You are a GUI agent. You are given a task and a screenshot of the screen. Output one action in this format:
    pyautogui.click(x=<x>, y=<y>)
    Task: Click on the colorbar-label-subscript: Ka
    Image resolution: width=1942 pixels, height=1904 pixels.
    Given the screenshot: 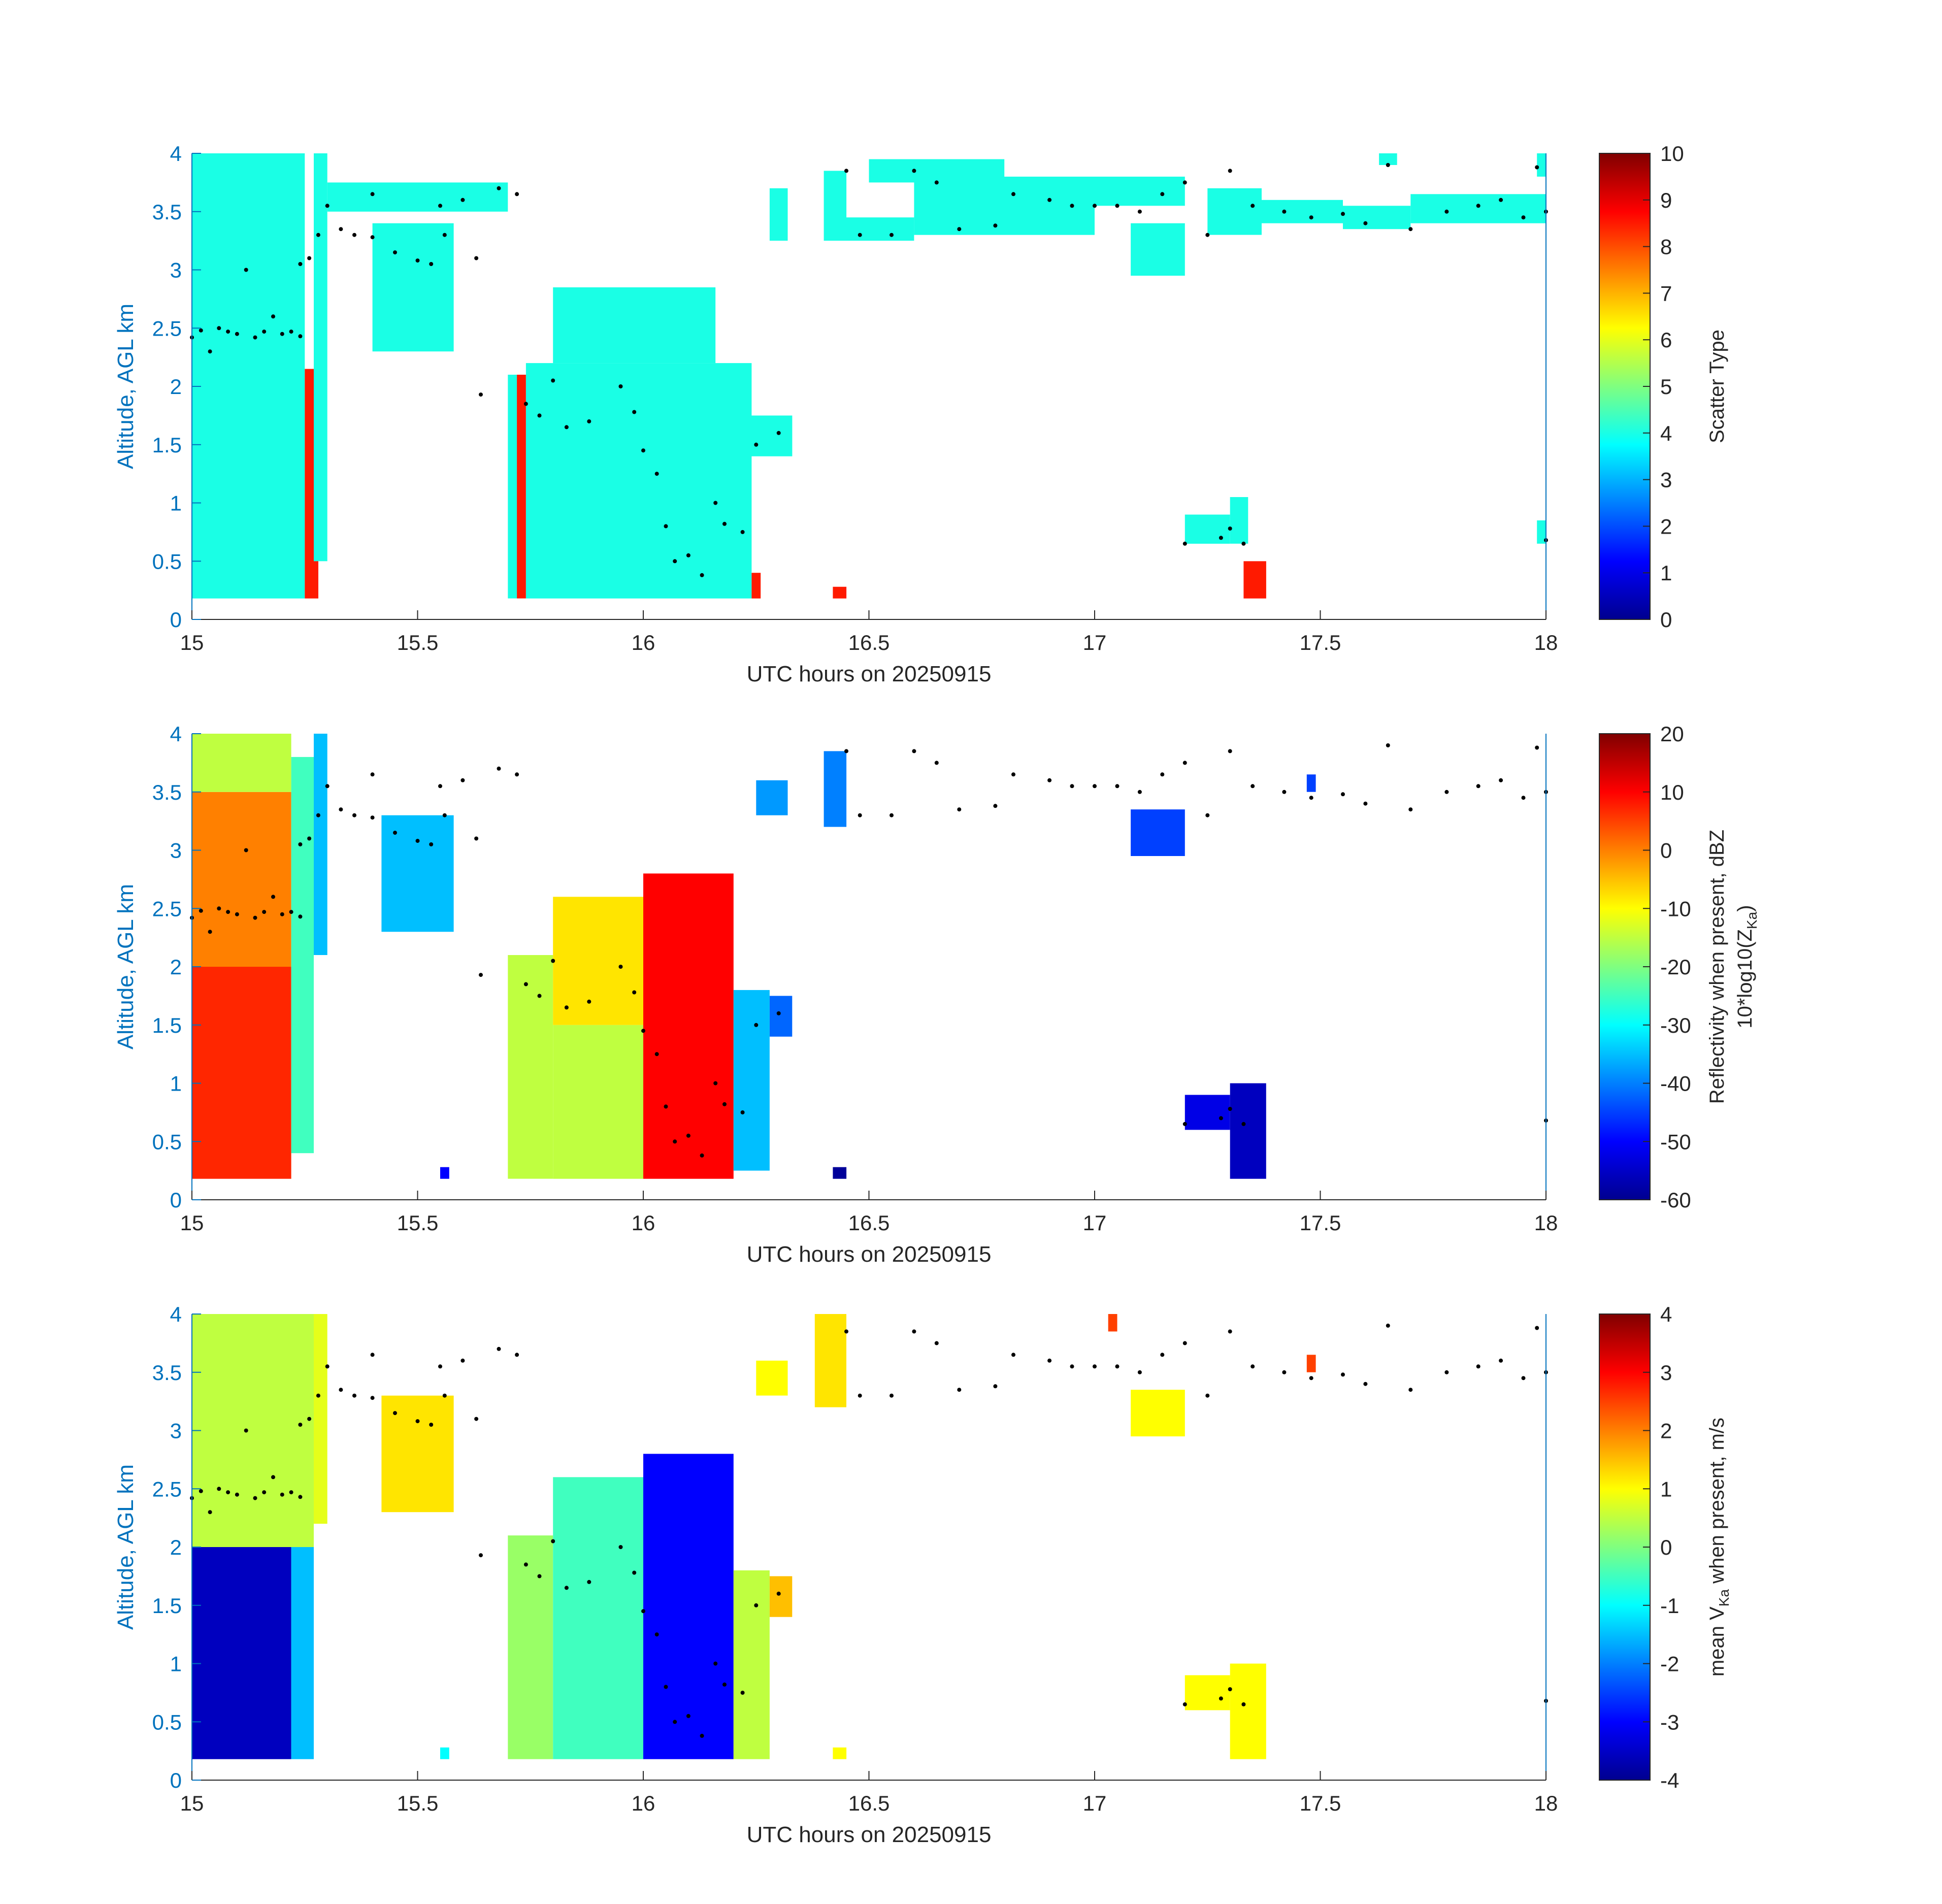 What is the action you would take?
    pyautogui.click(x=1724, y=1598)
    